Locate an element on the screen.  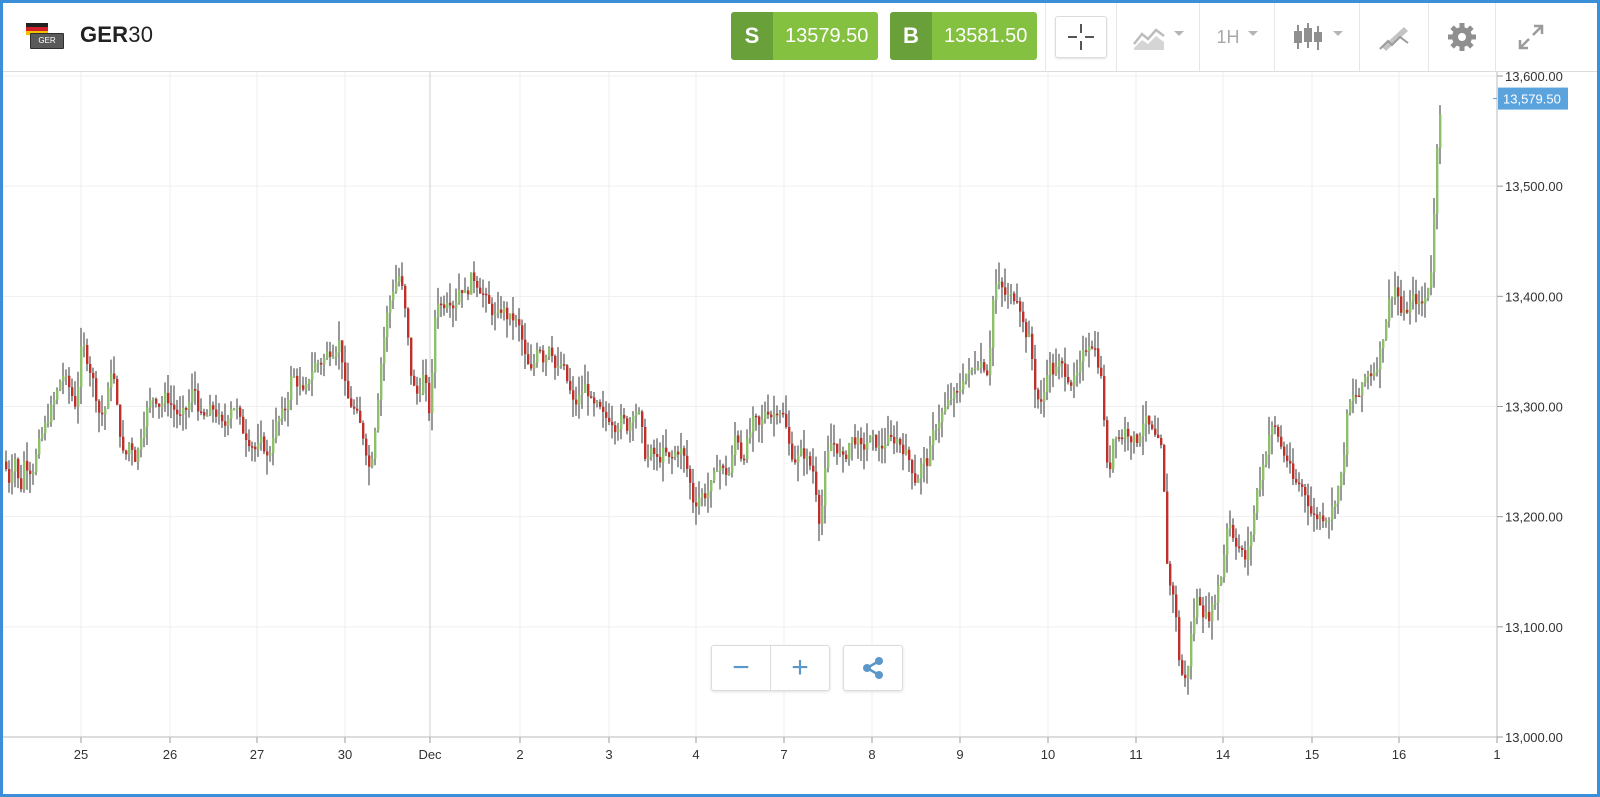
sell-price: 13579.50 is located at coordinates (826, 36).